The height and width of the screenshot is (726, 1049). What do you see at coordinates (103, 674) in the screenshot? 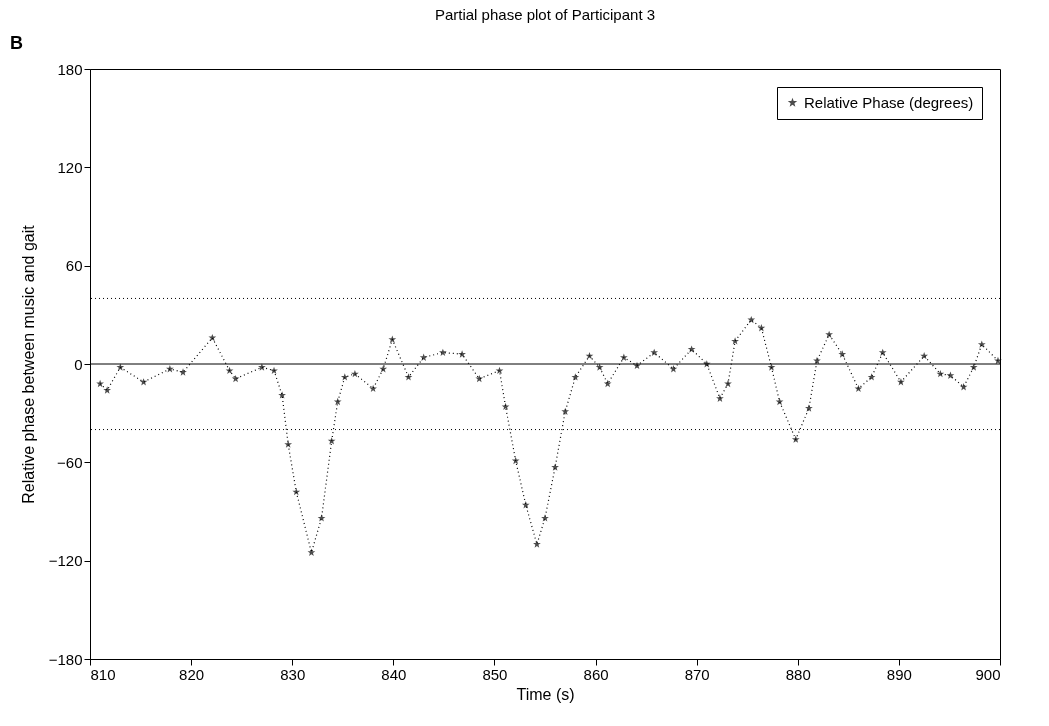
I see `x-tick-label: 810` at bounding box center [103, 674].